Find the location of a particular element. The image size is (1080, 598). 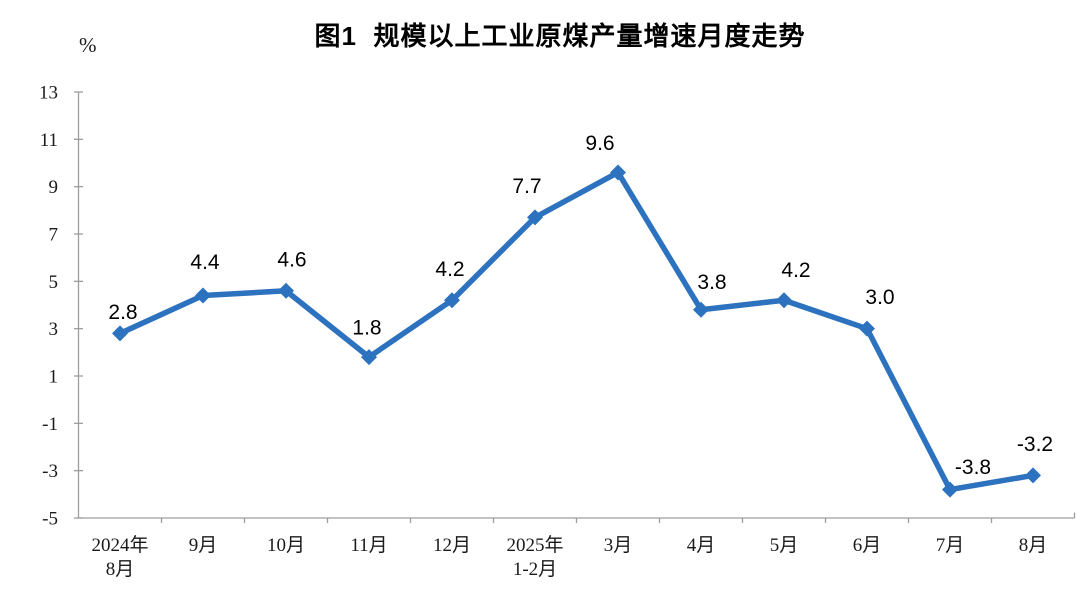

y-axis-tick-label: 9 is located at coordinates (54, 187).